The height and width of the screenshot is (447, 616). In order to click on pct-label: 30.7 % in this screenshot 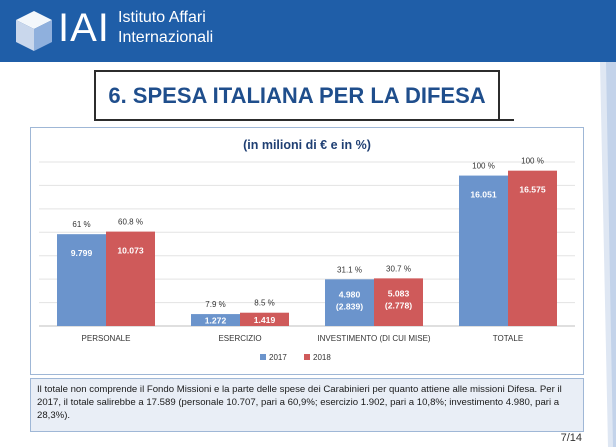, I will do `click(398, 268)`.